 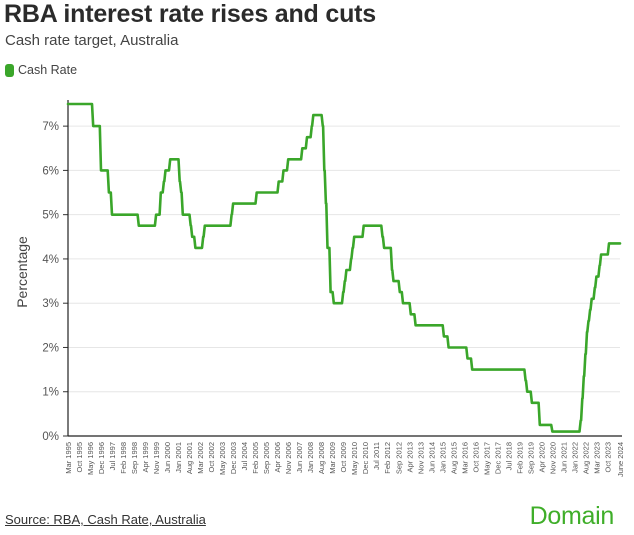 I want to click on y-tick-label: 4%, so click(x=50, y=260).